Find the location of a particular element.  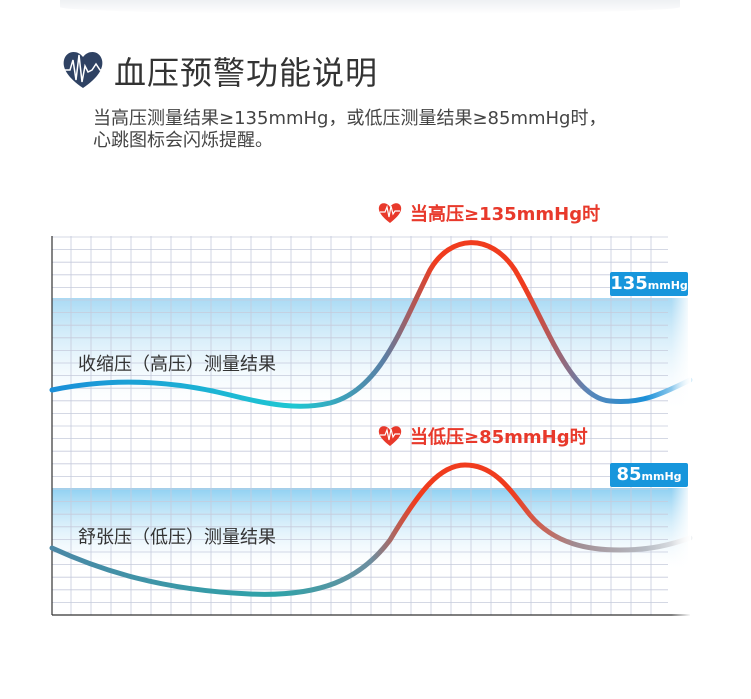

diastolic-alert-text: 当低压≥85mmHg时 is located at coordinates (499, 437).